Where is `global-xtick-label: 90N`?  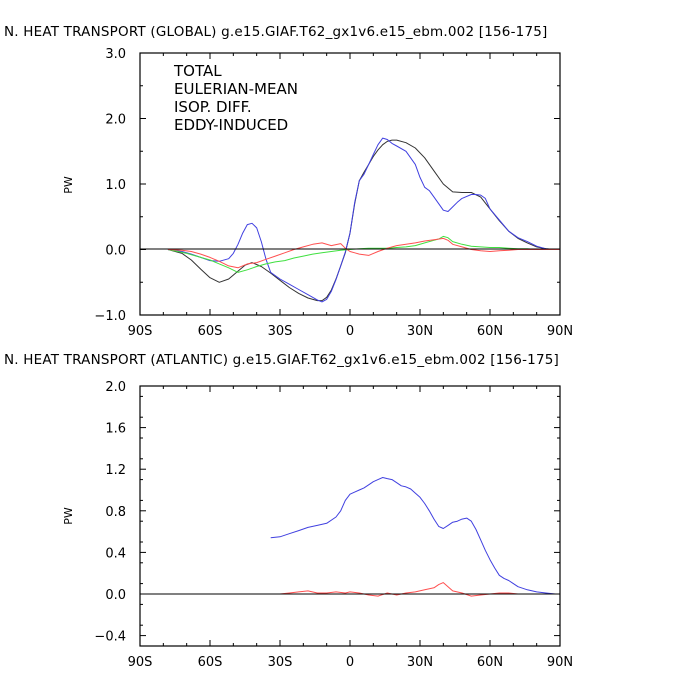 global-xtick-label: 90N is located at coordinates (560, 331).